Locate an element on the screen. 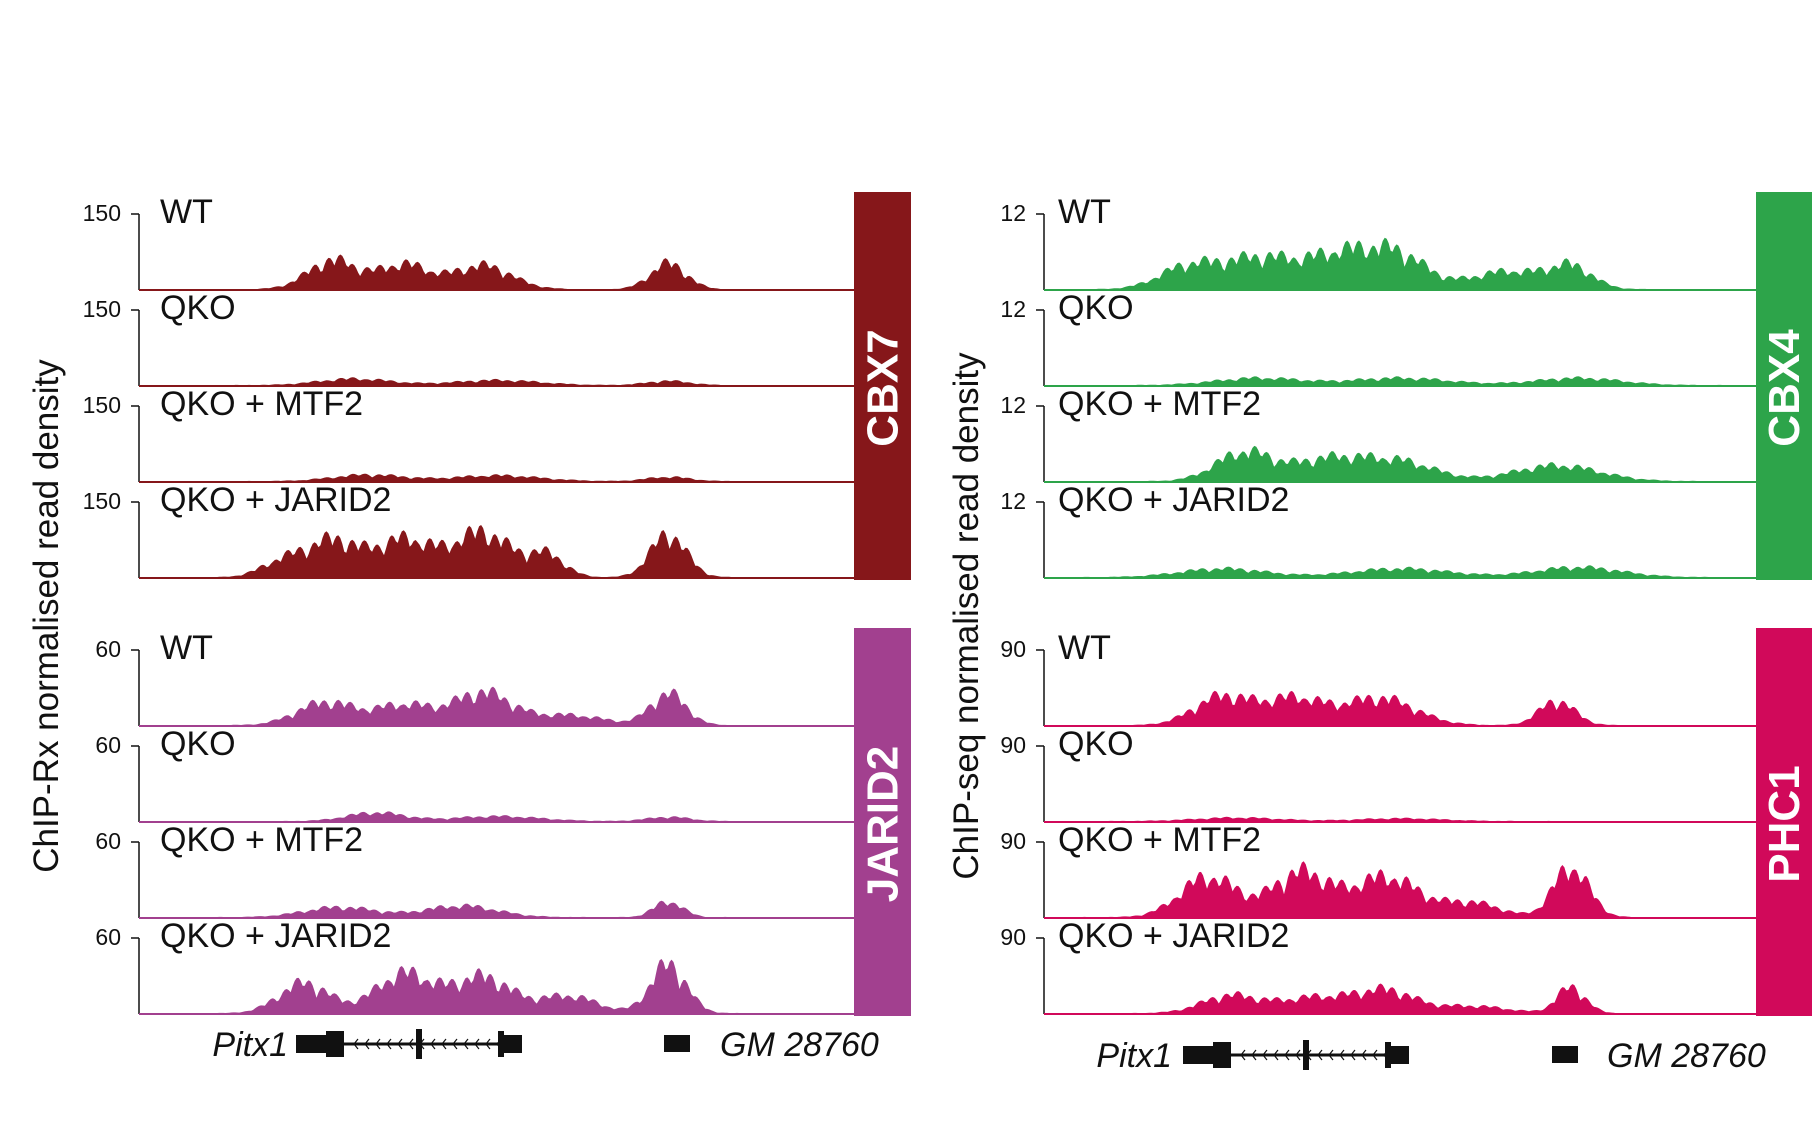 Image resolution: width=1812 pixels, height=1124 pixels. band-label: CBX7 is located at coordinates (883, 387).